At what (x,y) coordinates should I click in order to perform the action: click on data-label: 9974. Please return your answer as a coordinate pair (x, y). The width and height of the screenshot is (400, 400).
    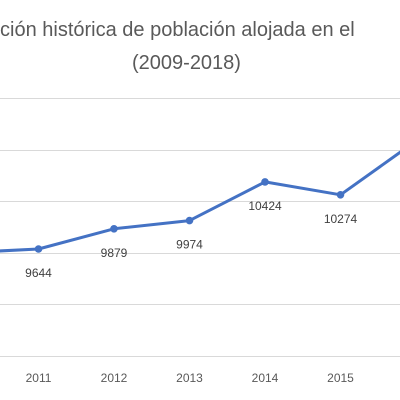
    Looking at the image, I should click on (189, 245).